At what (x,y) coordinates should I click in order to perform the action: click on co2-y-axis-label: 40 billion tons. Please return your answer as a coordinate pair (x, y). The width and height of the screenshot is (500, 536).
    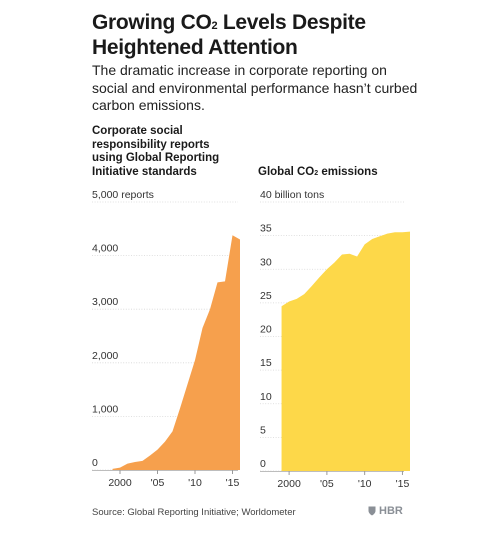
    Looking at the image, I should click on (292, 195).